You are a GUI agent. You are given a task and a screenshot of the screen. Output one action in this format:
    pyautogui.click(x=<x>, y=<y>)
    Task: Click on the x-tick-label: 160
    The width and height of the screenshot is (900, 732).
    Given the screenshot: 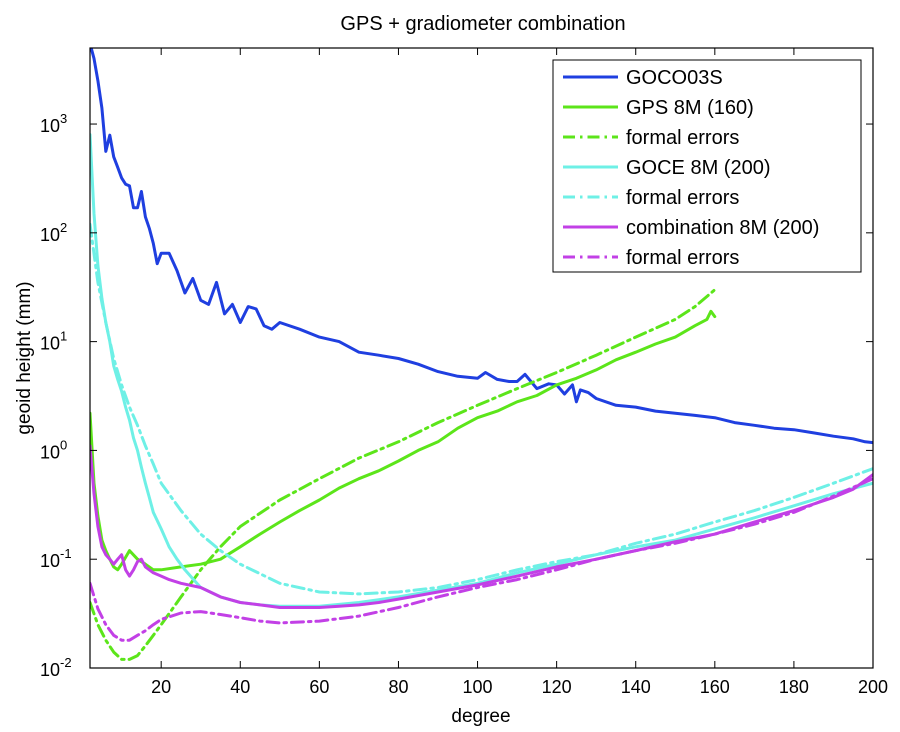 What is the action you would take?
    pyautogui.click(x=715, y=687)
    